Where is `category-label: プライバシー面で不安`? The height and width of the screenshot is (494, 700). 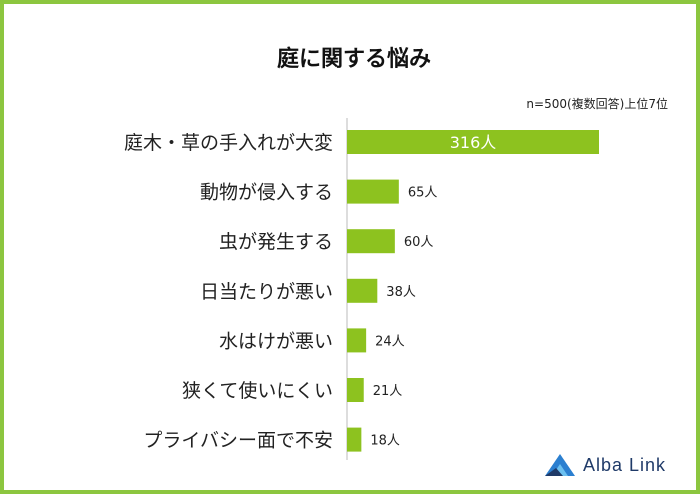 category-label: プライバシー面で不安 is located at coordinates (238, 441).